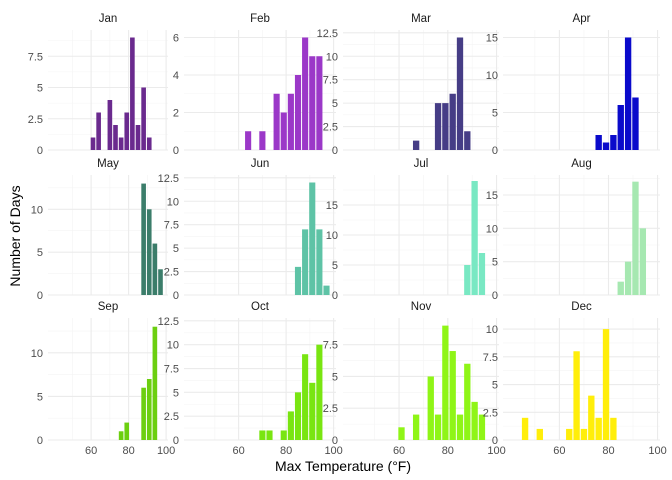 Image resolution: width=672 pixels, height=480 pixels. What do you see at coordinates (581, 307) in the screenshot?
I see `panel-title-dec: Dec` at bounding box center [581, 307].